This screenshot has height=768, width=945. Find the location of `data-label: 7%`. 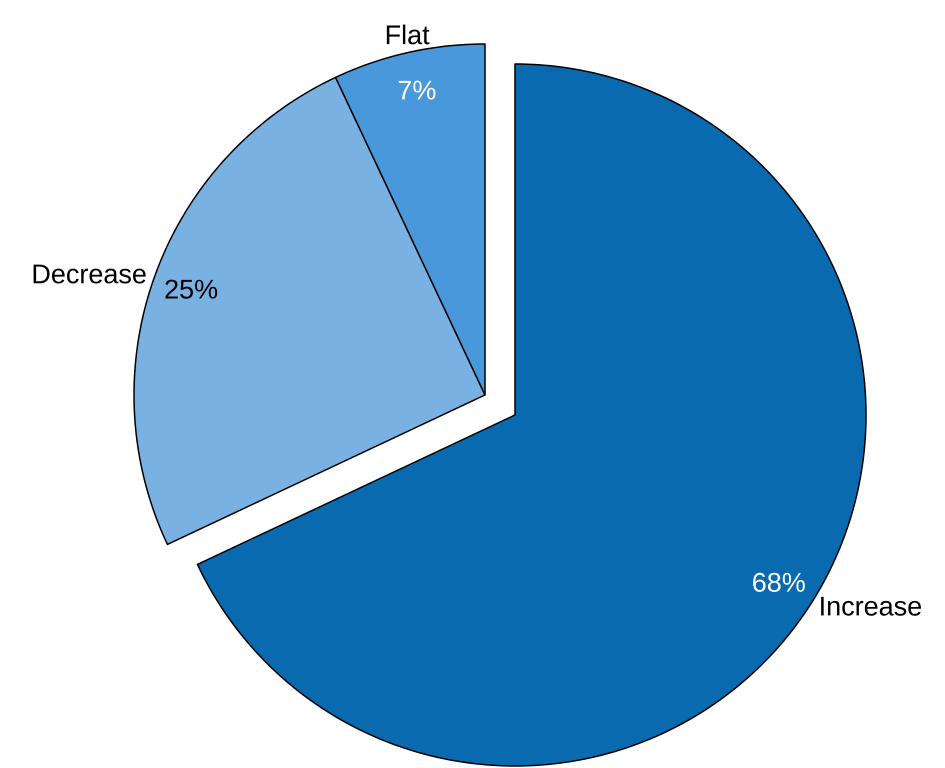

data-label: 7% is located at coordinates (417, 90).